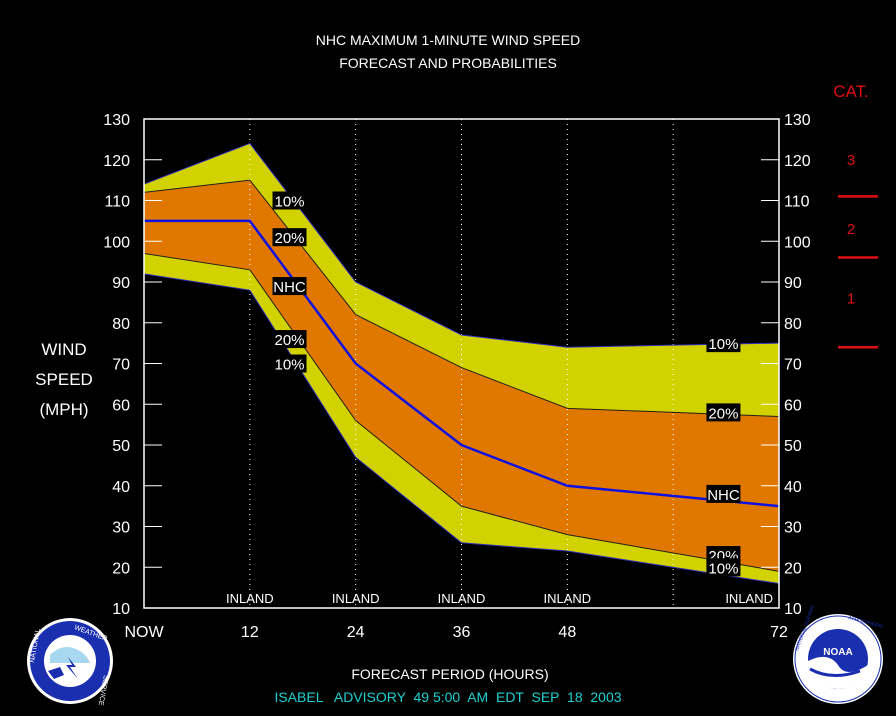 The width and height of the screenshot is (896, 716). Describe the element at coordinates (116, 161) in the screenshot. I see `y-tick-label-left: 120` at that location.